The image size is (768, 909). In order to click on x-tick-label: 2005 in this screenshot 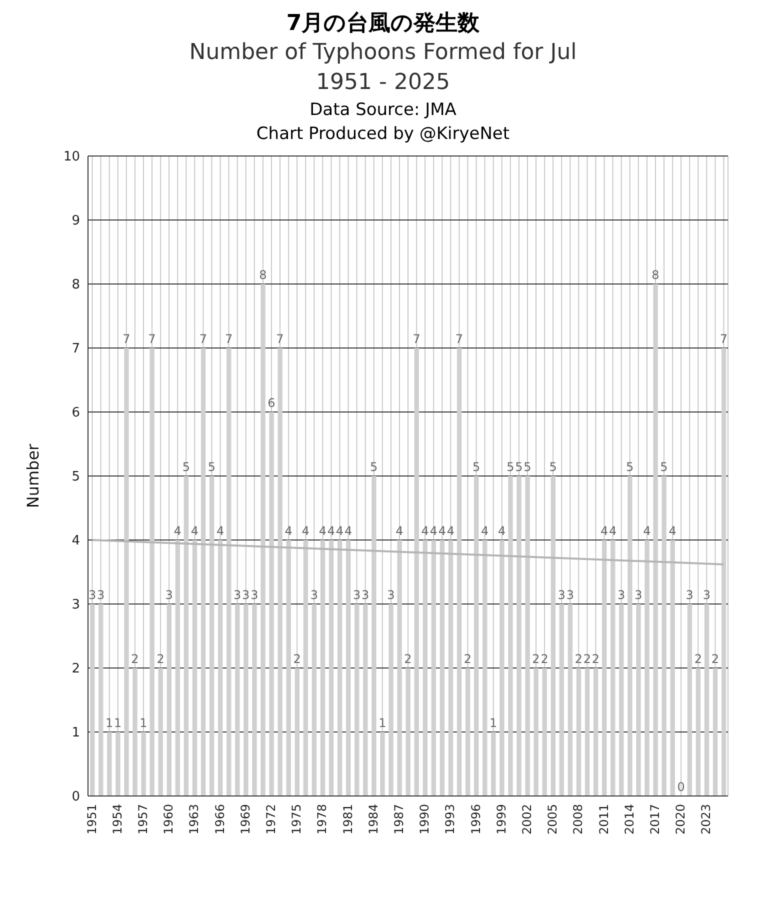, I will do `click(553, 819)`.